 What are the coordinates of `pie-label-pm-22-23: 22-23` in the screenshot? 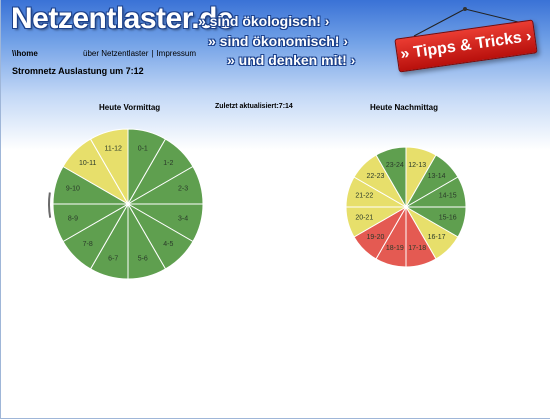 It's located at (375, 176).